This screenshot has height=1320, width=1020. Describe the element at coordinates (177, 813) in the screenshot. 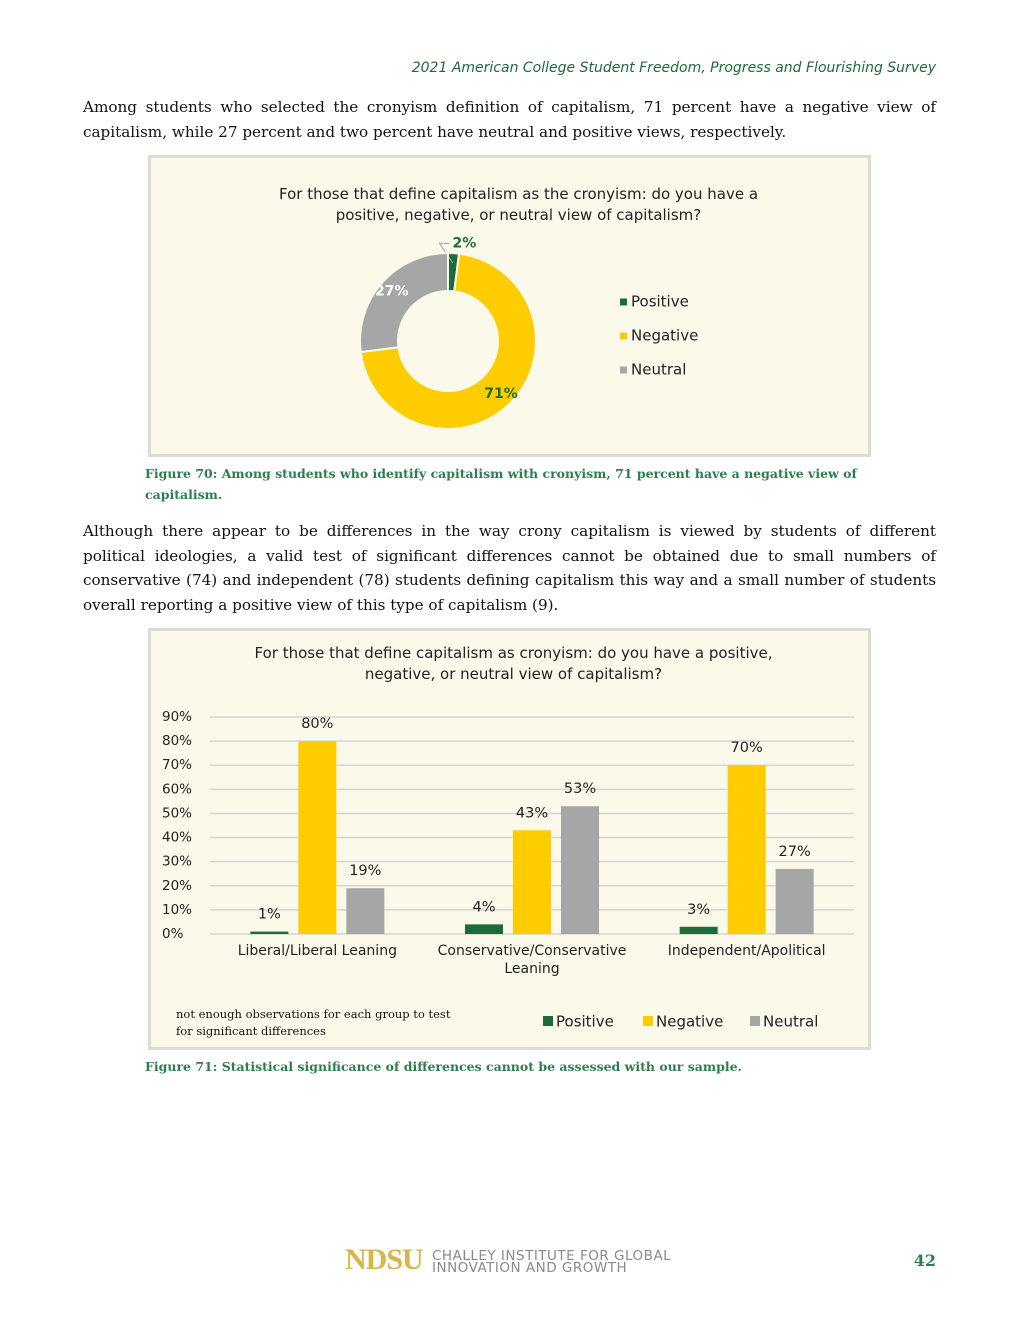

I see `y-tick-label: 50%` at that location.